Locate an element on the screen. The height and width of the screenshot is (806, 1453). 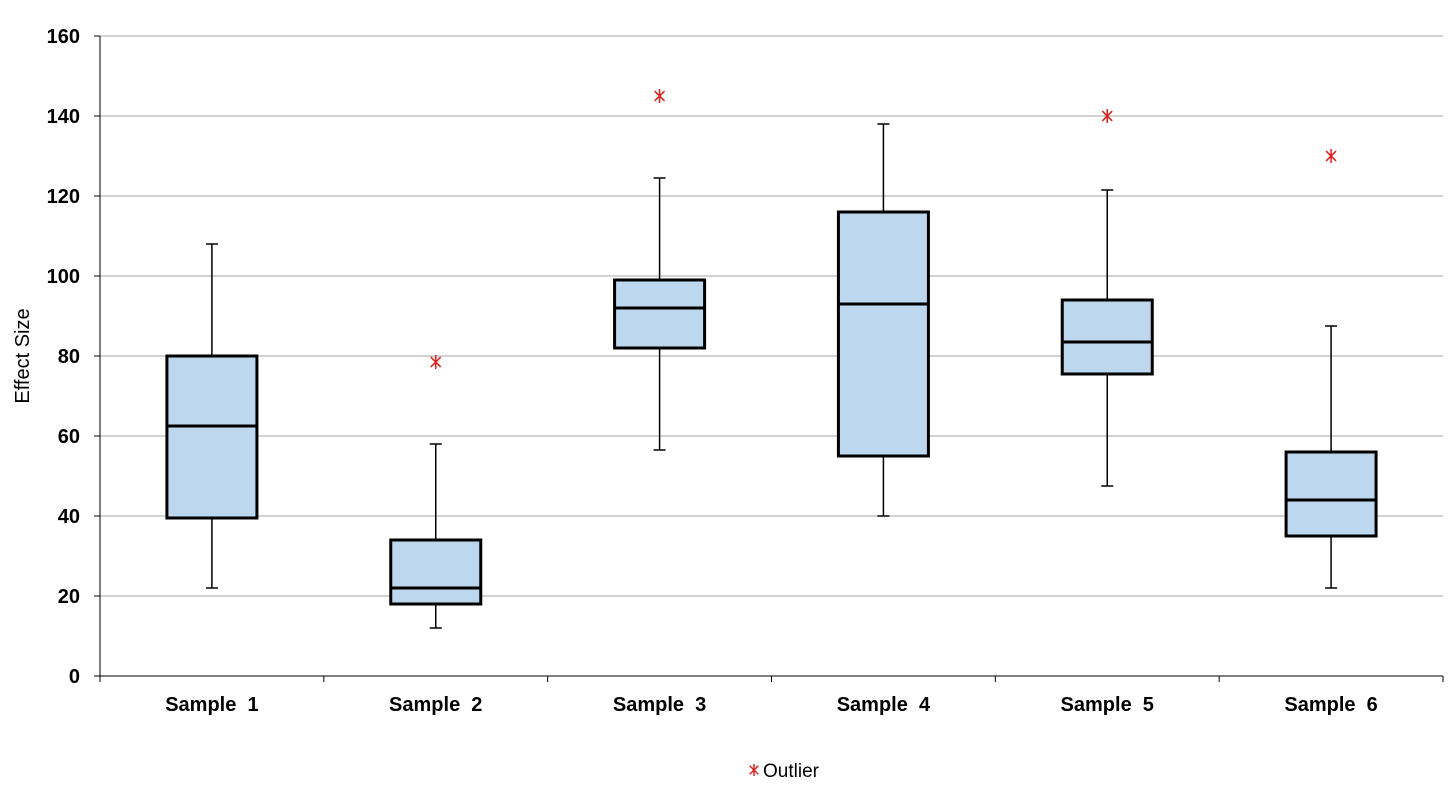
y-tick-label: 60 is located at coordinates (69, 437).